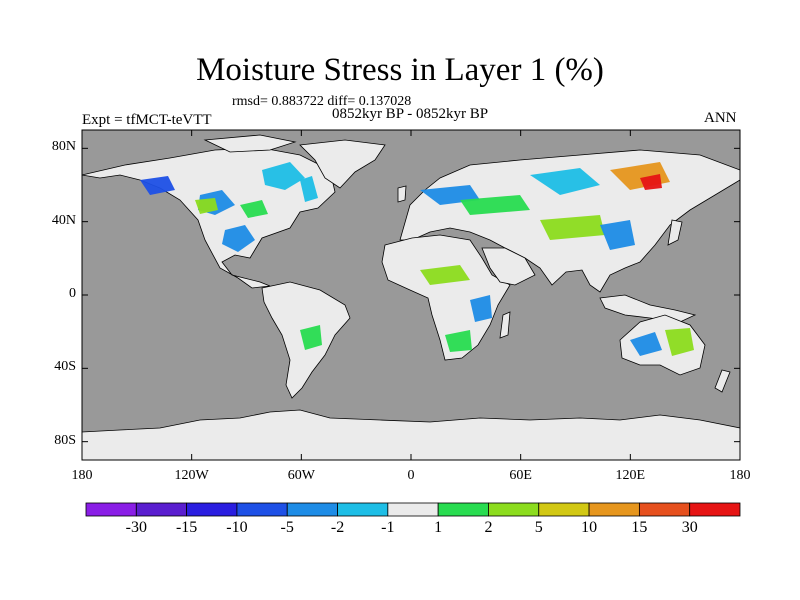 The height and width of the screenshot is (600, 800). I want to click on land-british-isles, so click(402, 194).